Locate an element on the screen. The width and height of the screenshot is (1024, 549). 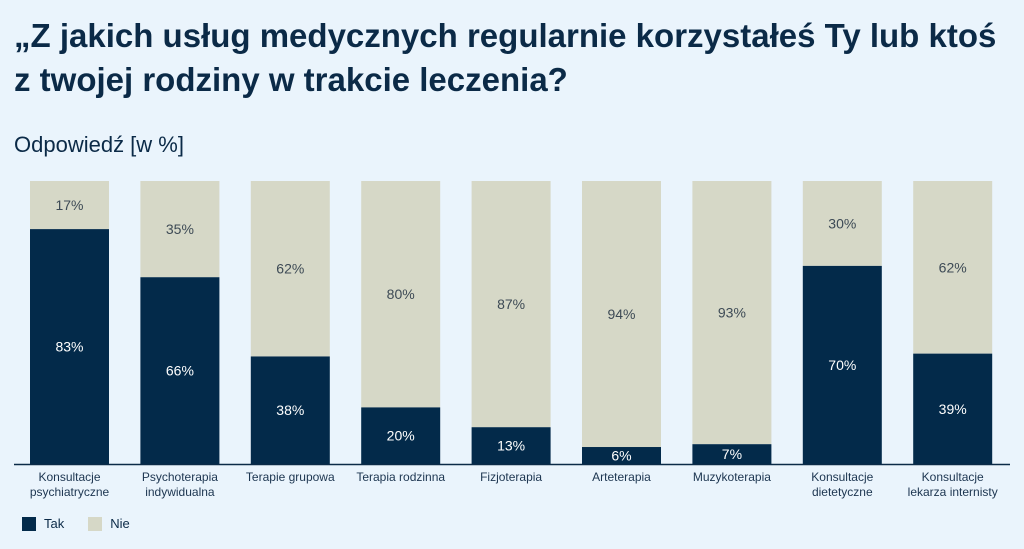
data-label-nie-5: 94% is located at coordinates (621, 314).